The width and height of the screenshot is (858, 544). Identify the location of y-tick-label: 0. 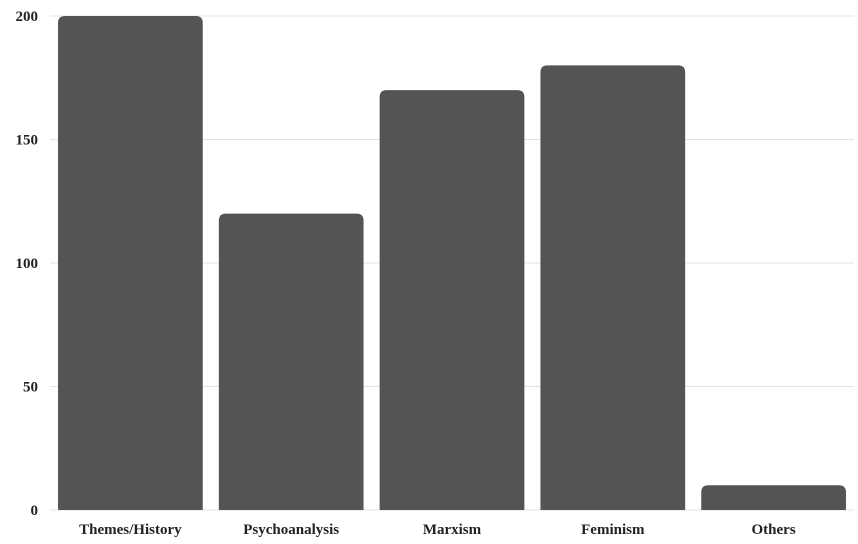
(35, 511).